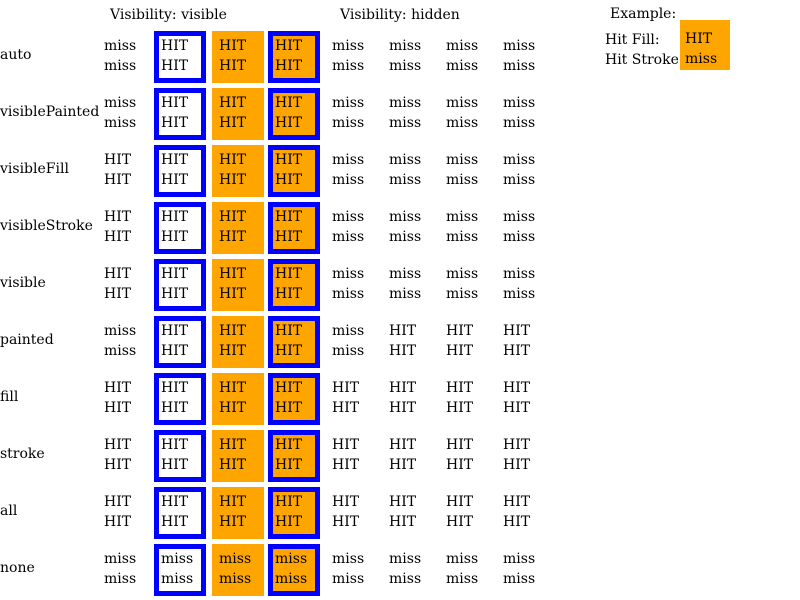  I want to click on example-swatch: HIT miss, so click(705, 45).